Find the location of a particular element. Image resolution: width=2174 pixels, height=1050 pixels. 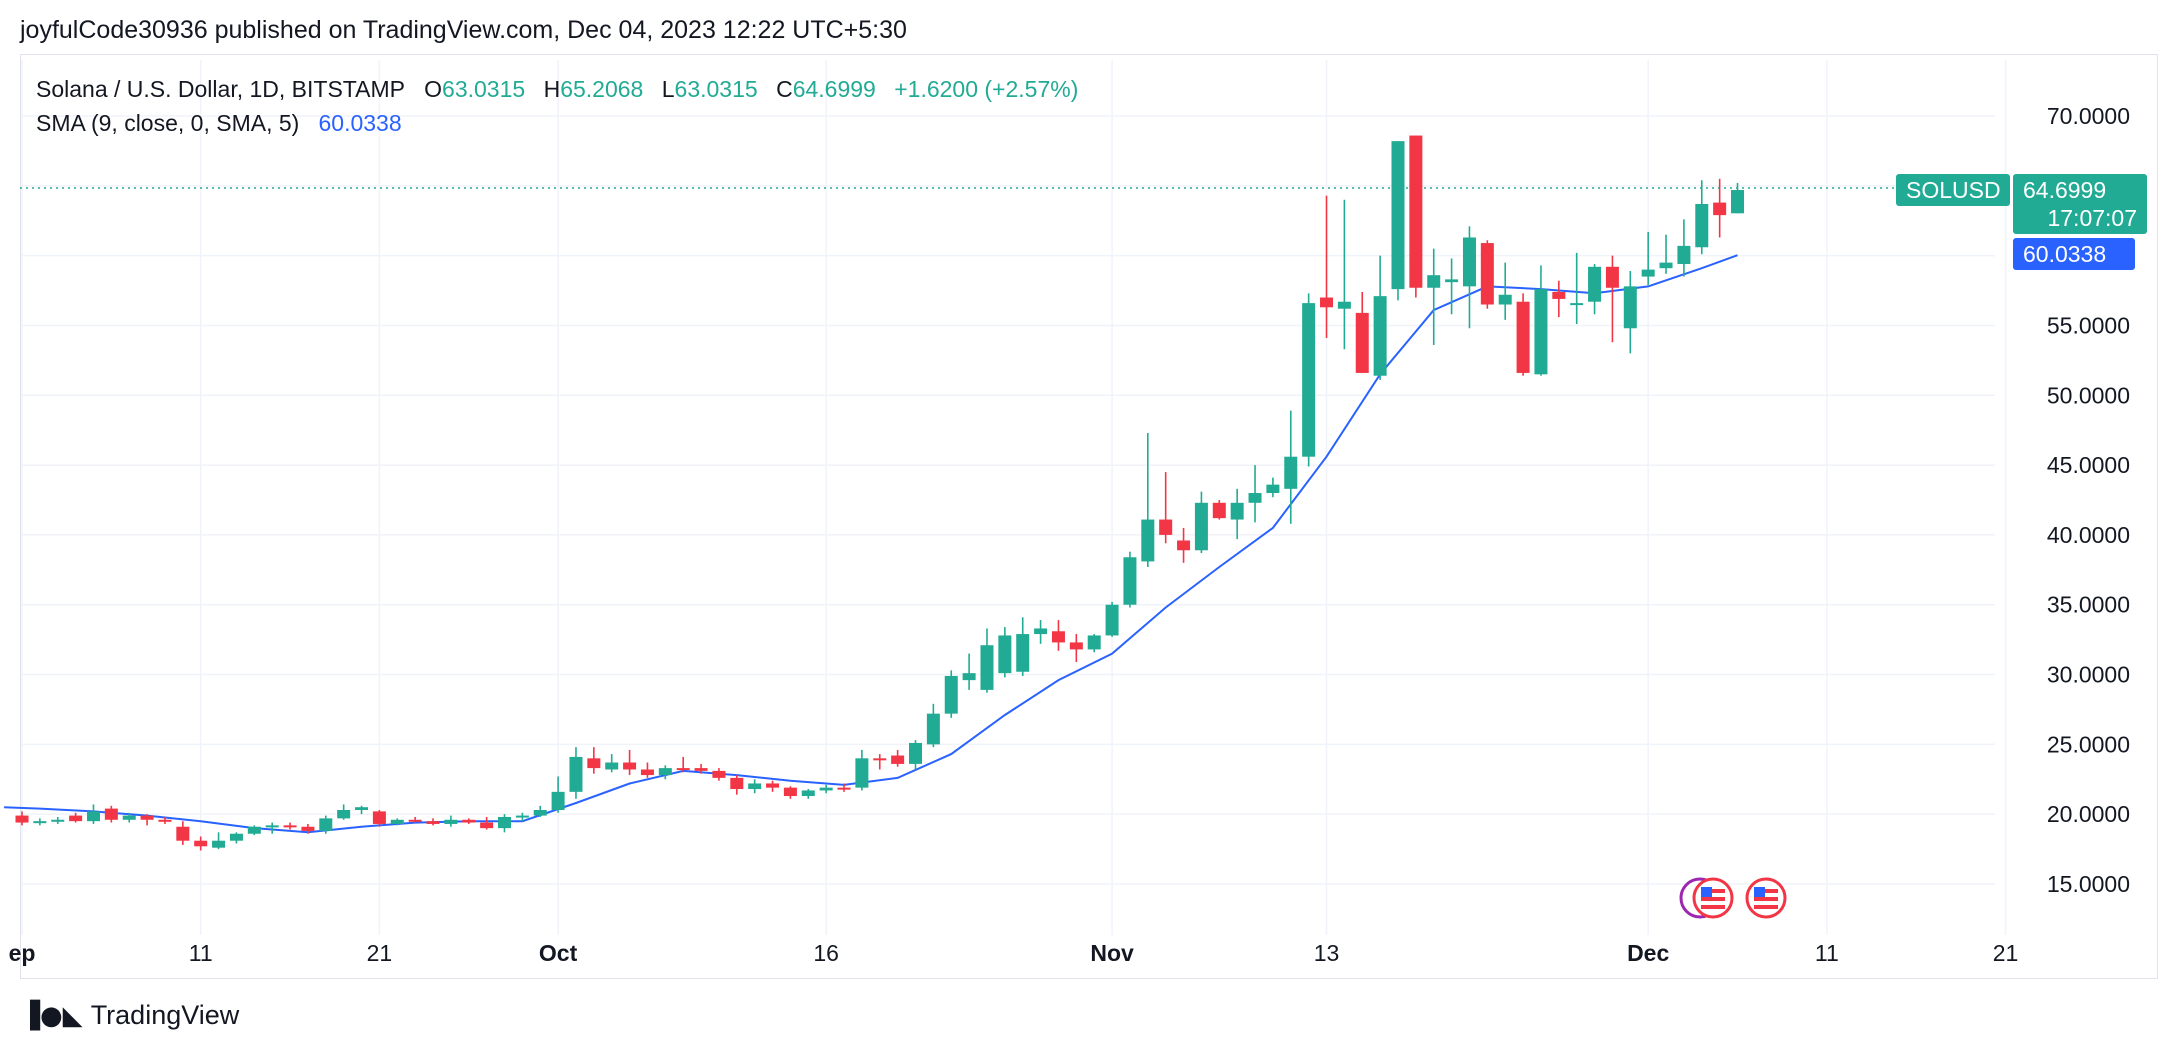

y-tick-label: 40.0000 is located at coordinates (2088, 535).